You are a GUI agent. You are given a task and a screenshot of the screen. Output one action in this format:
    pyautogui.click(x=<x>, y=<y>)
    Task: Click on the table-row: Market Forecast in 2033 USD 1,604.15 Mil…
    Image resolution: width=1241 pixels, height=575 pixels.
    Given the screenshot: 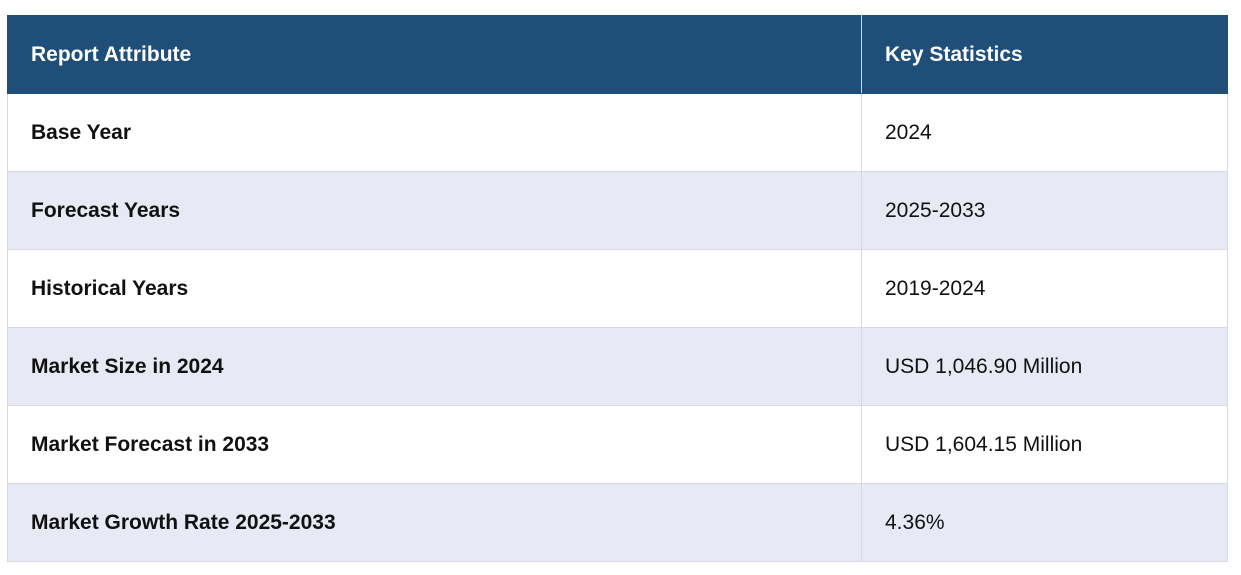 What is the action you would take?
    pyautogui.click(x=617, y=444)
    